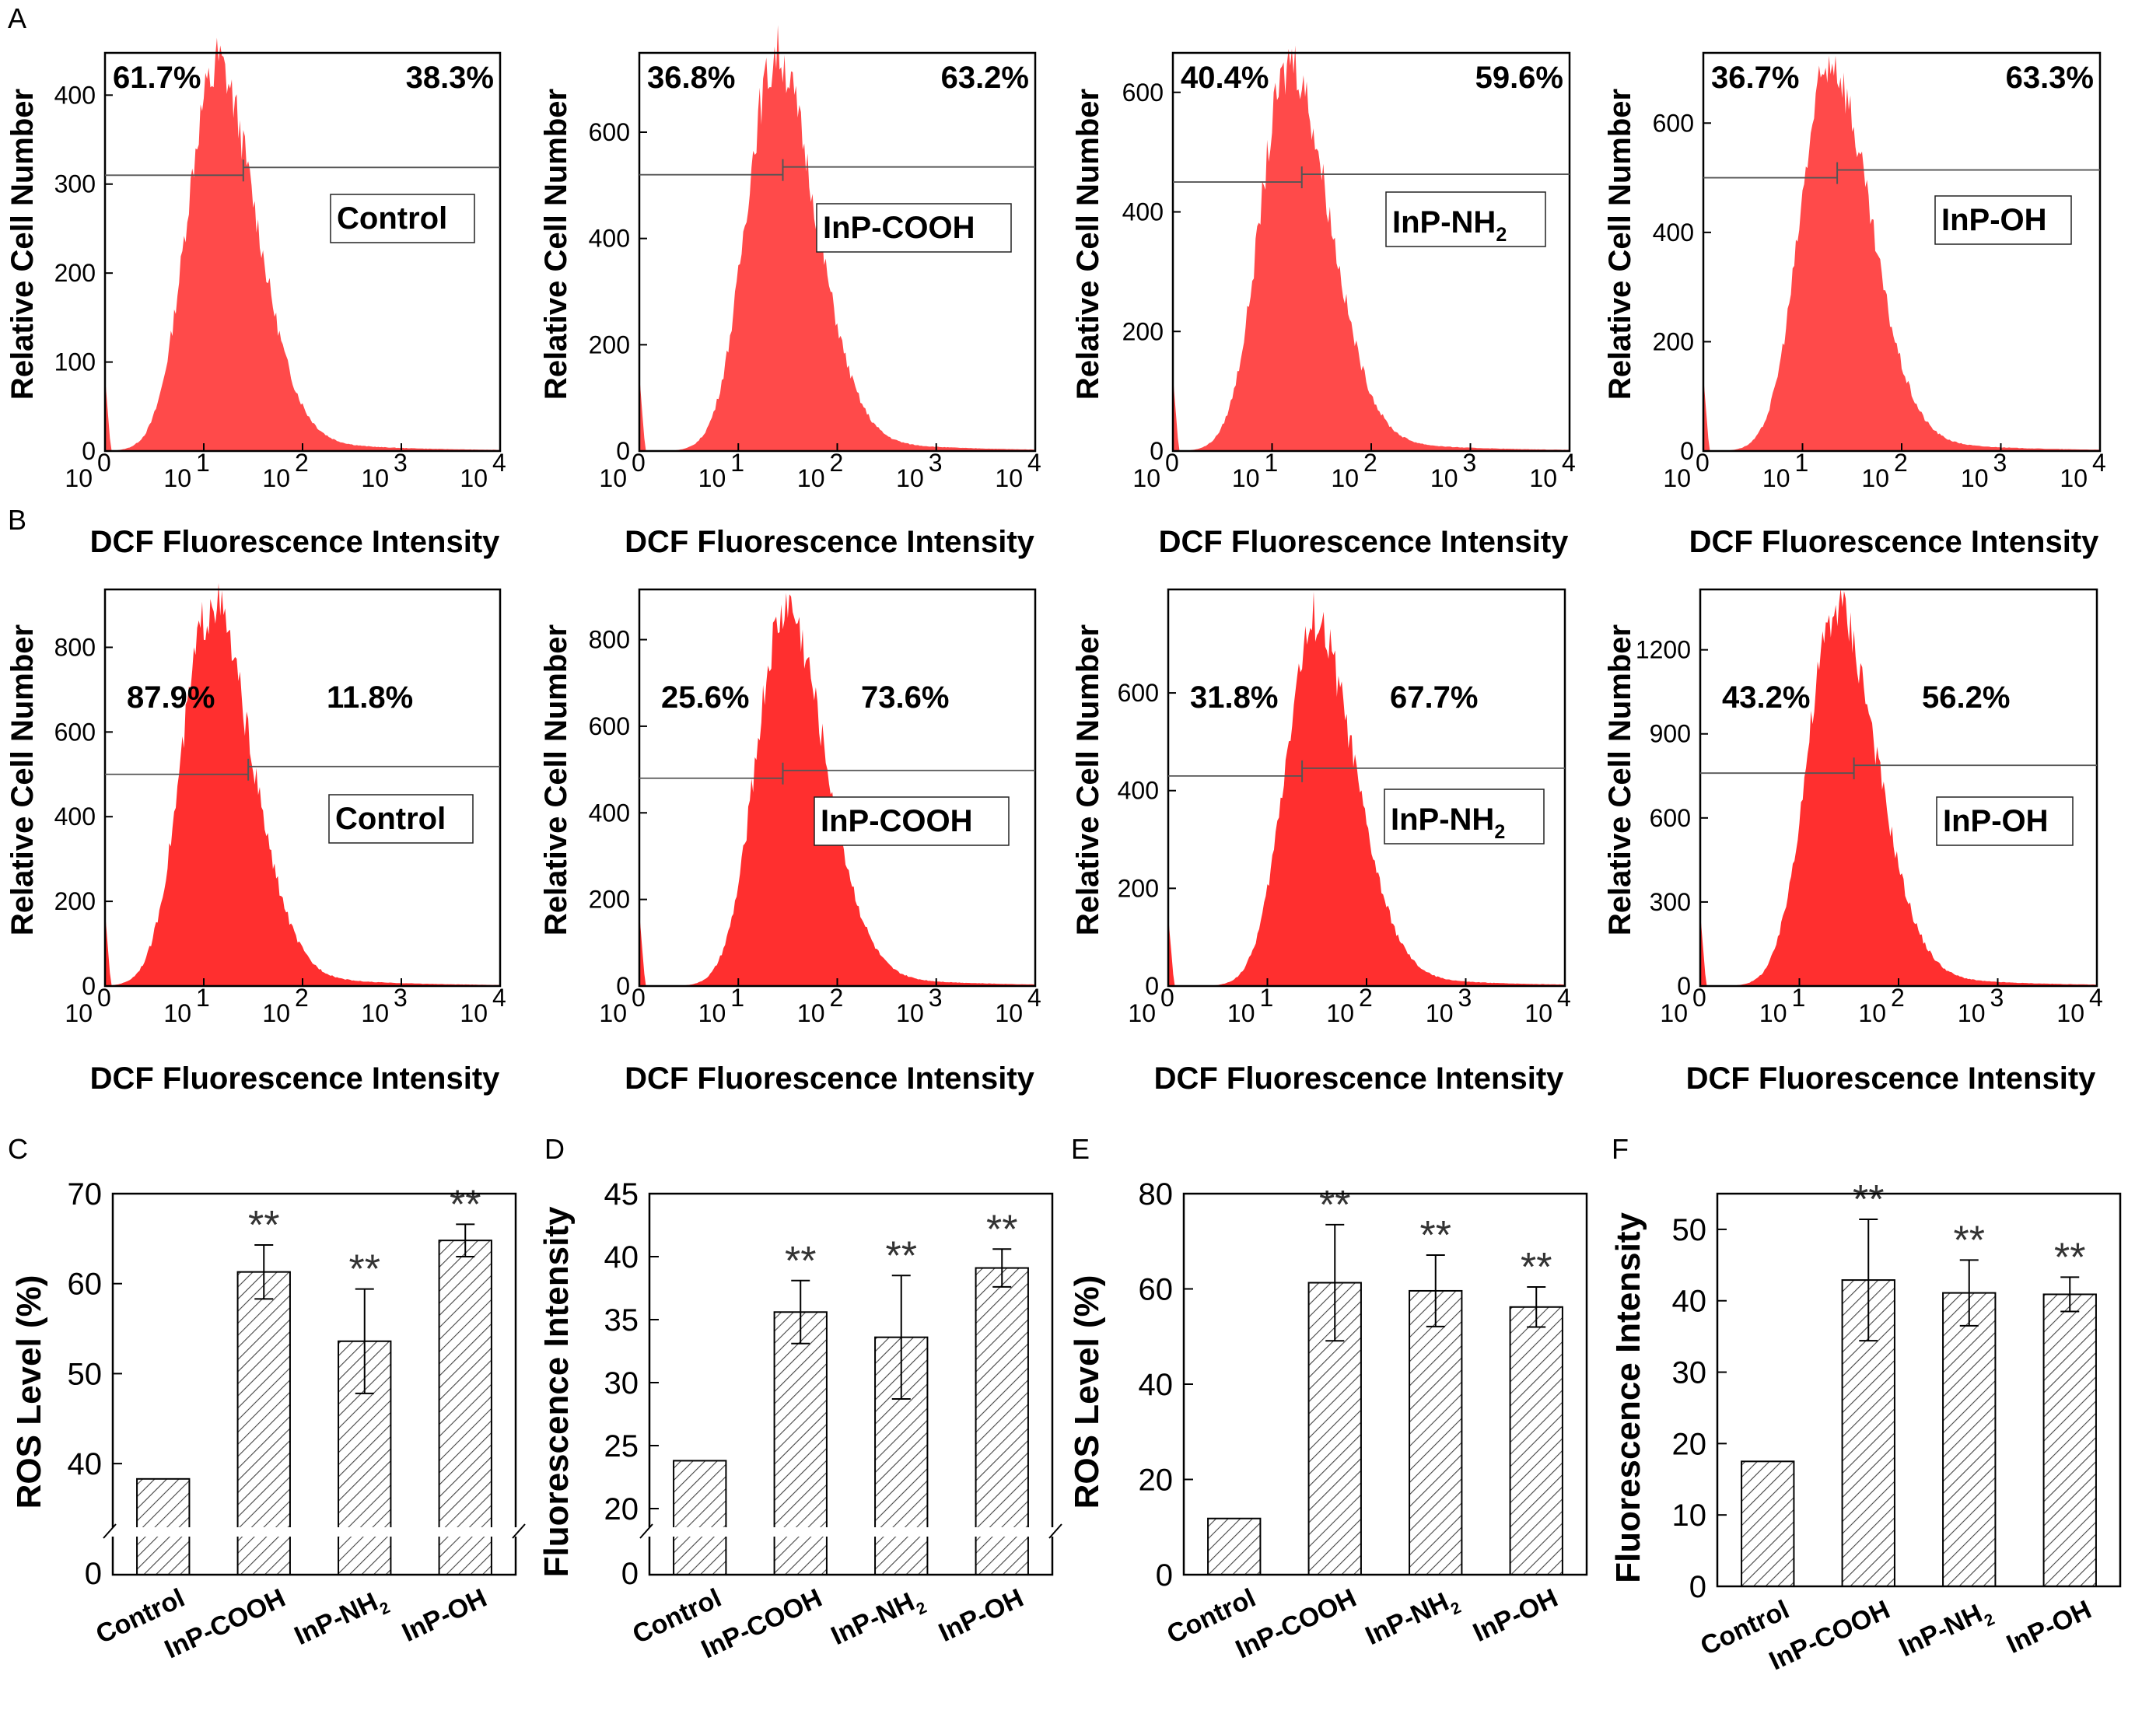 The image size is (2156, 1717). What do you see at coordinates (1670, 734) in the screenshot?
I see `y-tick-label-900: 900` at bounding box center [1670, 734].